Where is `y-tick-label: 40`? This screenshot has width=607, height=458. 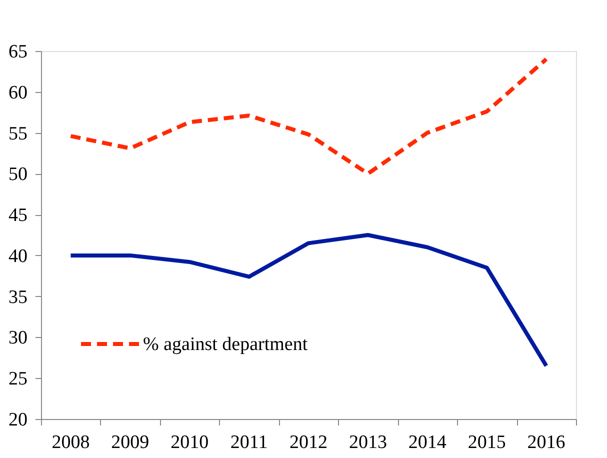
y-tick-label: 40 is located at coordinates (18, 256).